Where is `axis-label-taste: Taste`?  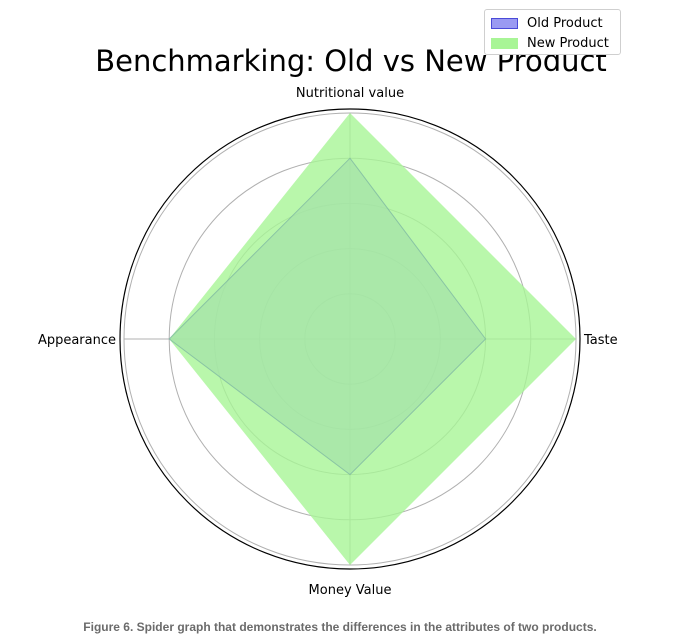 axis-label-taste: Taste is located at coordinates (600, 340).